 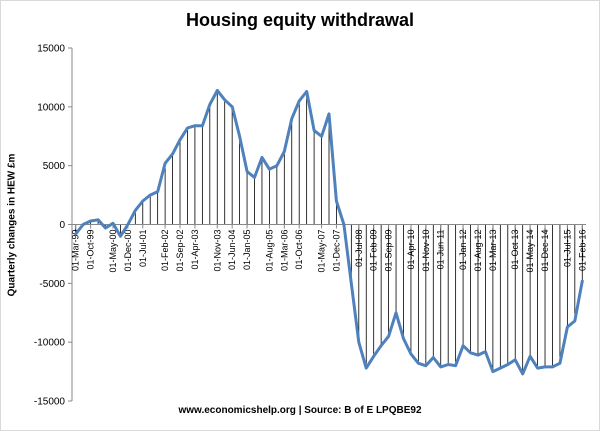 What do you see at coordinates (441, 250) in the screenshot?
I see `x-tick-label: 01-Jun-11` at bounding box center [441, 250].